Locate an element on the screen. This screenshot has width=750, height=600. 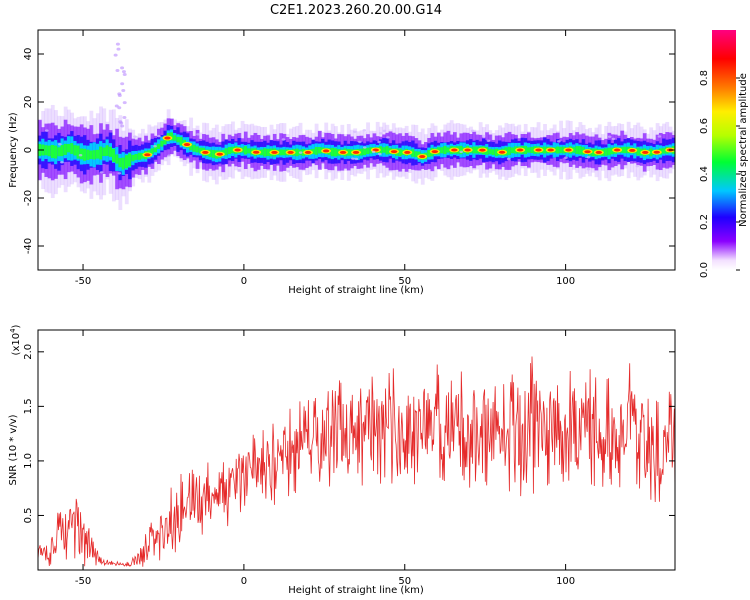
snr-x-tick-label: -50 is located at coordinates (83, 581).